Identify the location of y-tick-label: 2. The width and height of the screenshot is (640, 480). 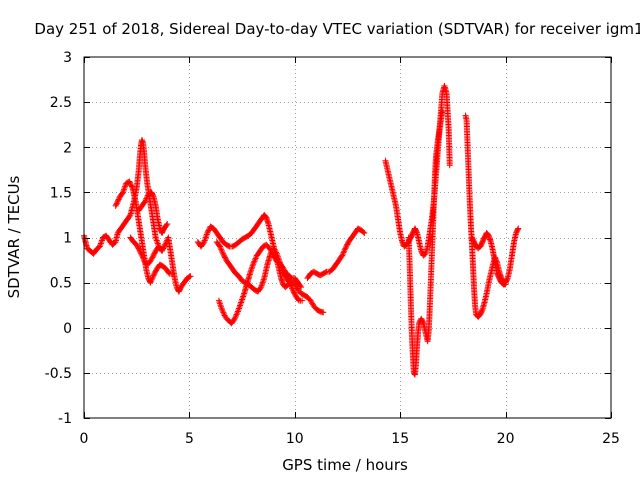
(67, 148).